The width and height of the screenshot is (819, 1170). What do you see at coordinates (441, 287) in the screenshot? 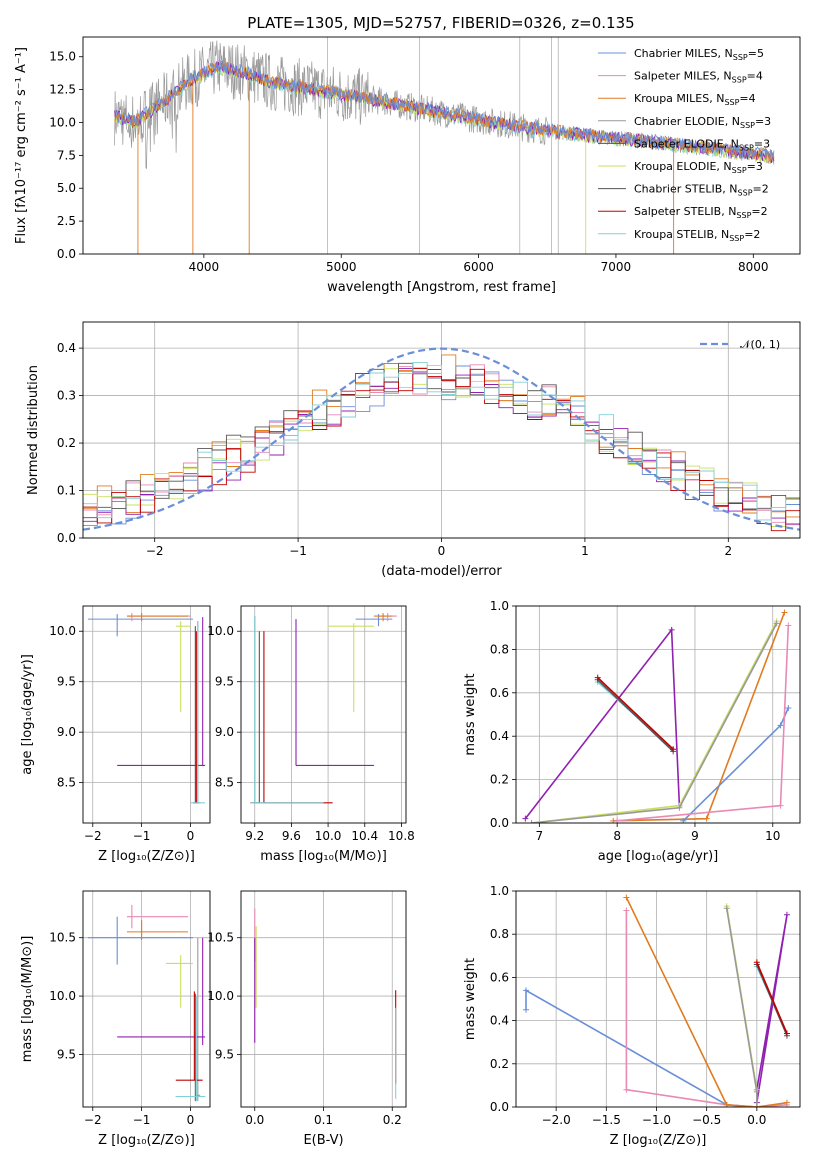
I see `x-axis-label: wavelength [Angstrom, rest frame]` at bounding box center [441, 287].